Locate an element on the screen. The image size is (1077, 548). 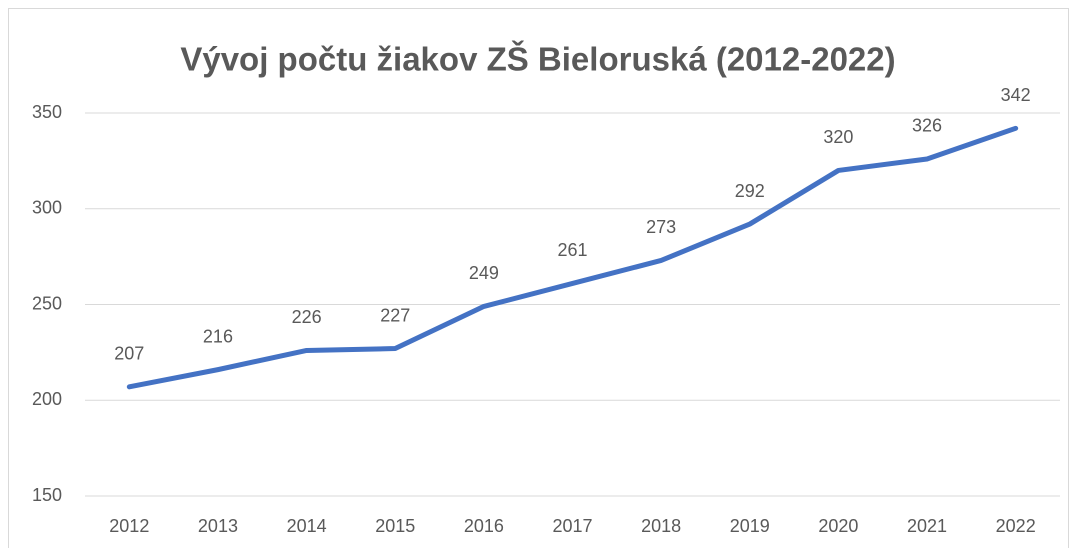
x-tick-label: 2019 is located at coordinates (750, 526).